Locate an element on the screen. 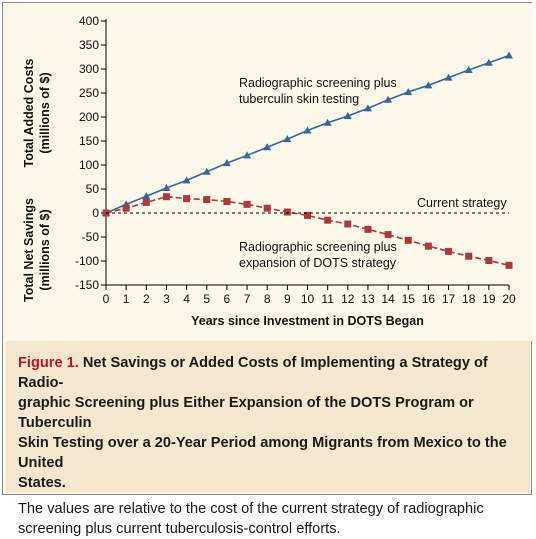  y-tick-label: 200 is located at coordinates (89, 117).